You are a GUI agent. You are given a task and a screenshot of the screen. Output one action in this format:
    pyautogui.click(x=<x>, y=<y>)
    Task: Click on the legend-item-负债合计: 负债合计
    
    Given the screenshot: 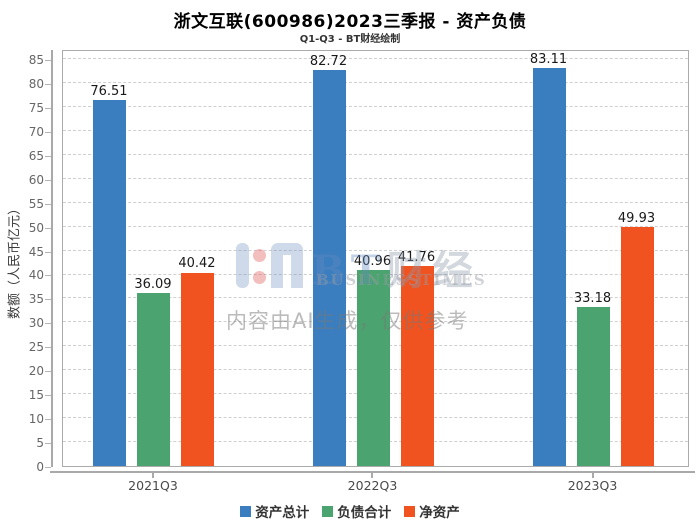 What is the action you would take?
    pyautogui.click(x=356, y=511)
    